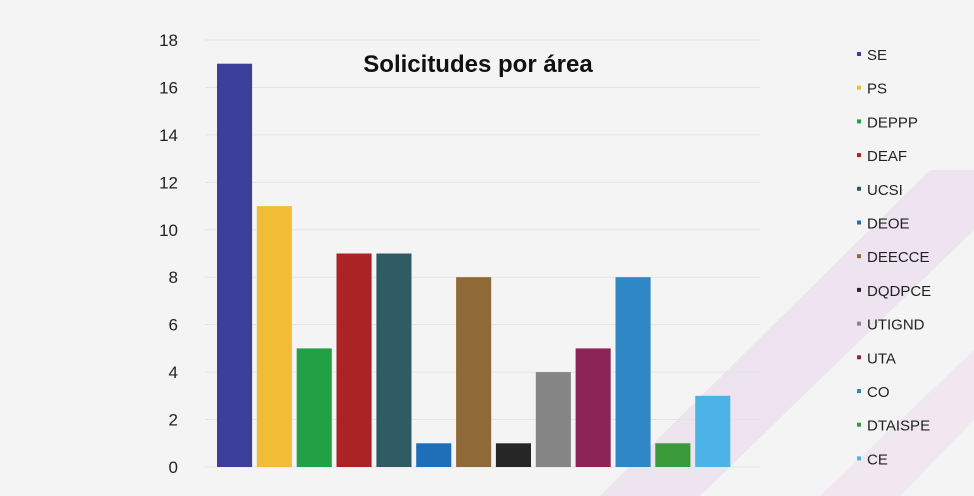 This screenshot has height=496, width=974. Describe the element at coordinates (235, 265) in the screenshot. I see `bar-se` at that location.